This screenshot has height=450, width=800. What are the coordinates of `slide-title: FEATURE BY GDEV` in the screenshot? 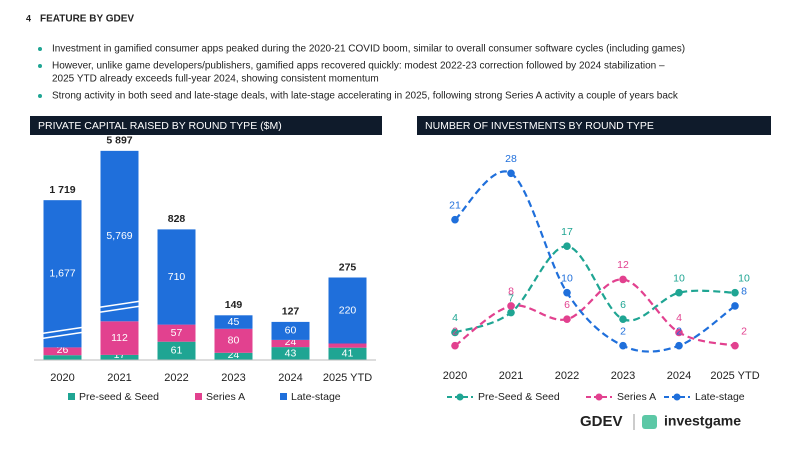 It's located at (87, 19).